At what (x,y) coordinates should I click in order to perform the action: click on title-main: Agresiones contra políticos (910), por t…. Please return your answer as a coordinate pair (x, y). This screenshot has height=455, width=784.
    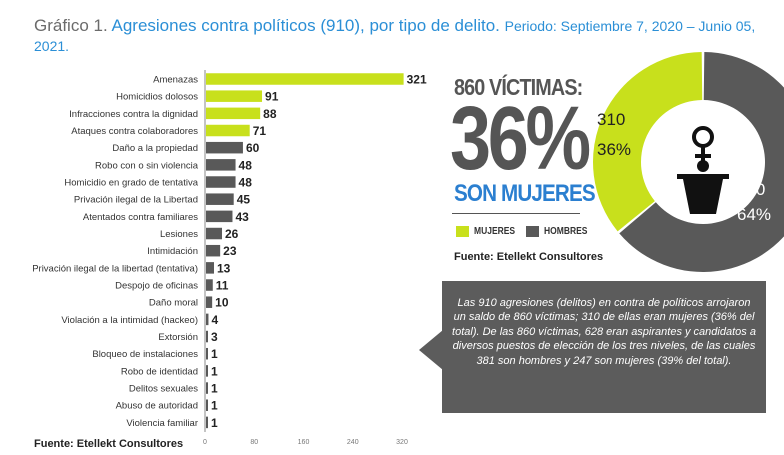
    Looking at the image, I should click on (305, 25).